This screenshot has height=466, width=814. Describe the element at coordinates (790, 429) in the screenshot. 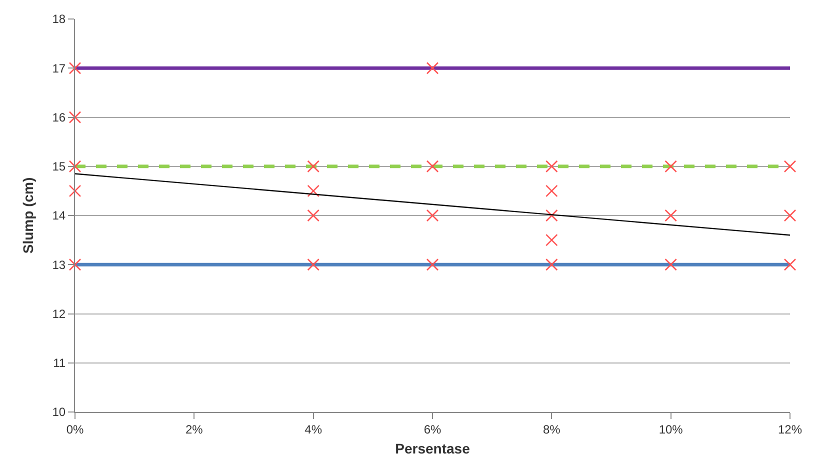

I see `x-tick-label: 12%` at that location.